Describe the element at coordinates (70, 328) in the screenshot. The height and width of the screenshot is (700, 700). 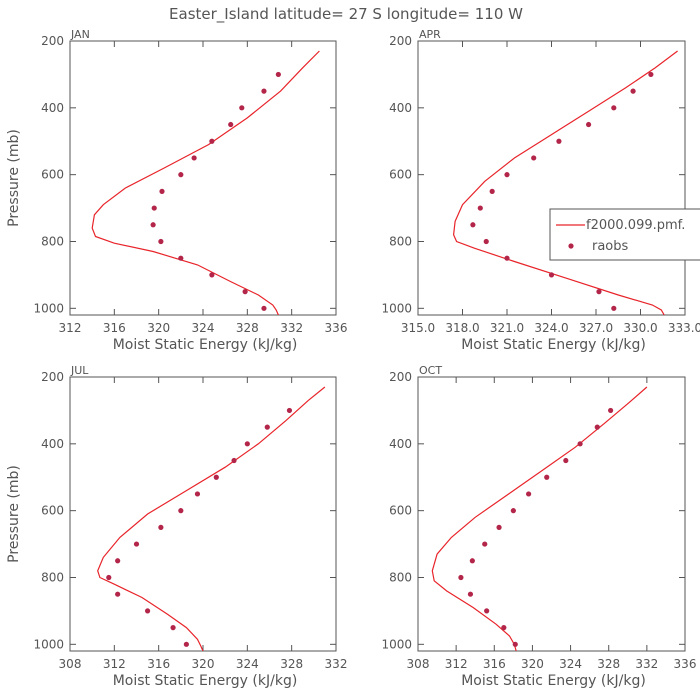
I see `x-tick-label: 312` at that location.